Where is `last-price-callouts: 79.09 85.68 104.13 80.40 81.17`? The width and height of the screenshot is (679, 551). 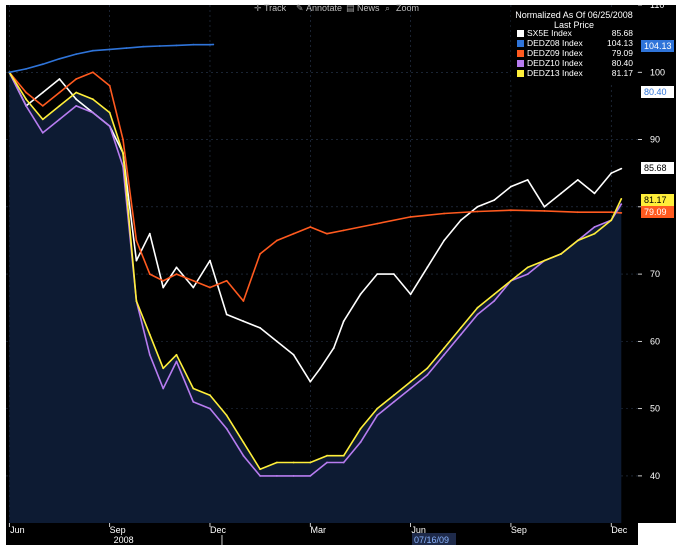
last-price-callouts: 79.09 85.68 104.13 80.40 81.17 is located at coordinates (657, 129).